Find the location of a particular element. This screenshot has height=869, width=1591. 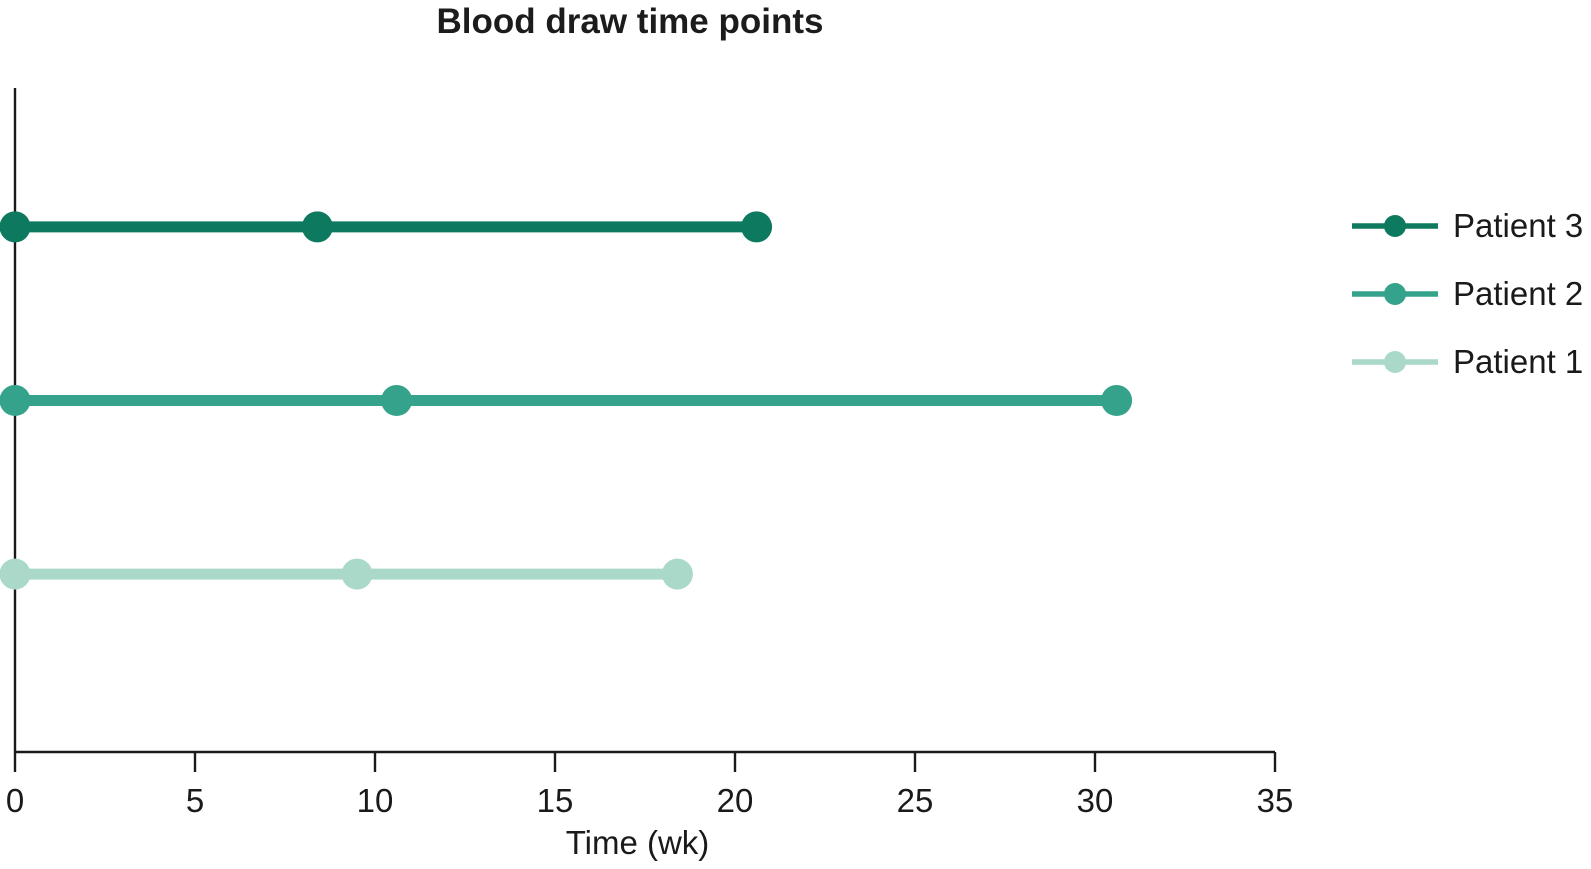

legend: Patient 3 Patient 2 Patient 1 is located at coordinates (1468, 293).